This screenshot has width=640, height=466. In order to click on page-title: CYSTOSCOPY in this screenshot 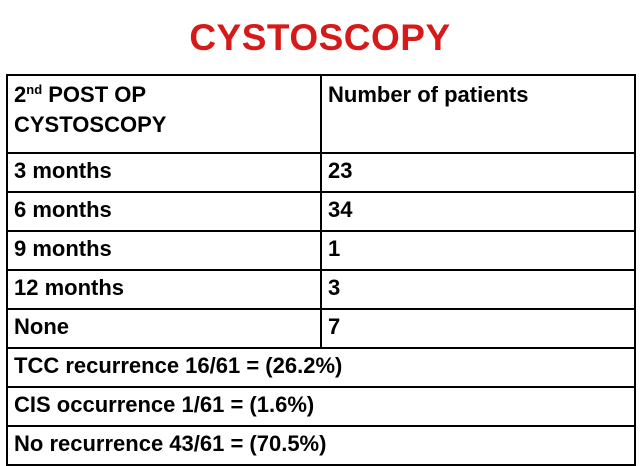, I will do `click(320, 37)`.